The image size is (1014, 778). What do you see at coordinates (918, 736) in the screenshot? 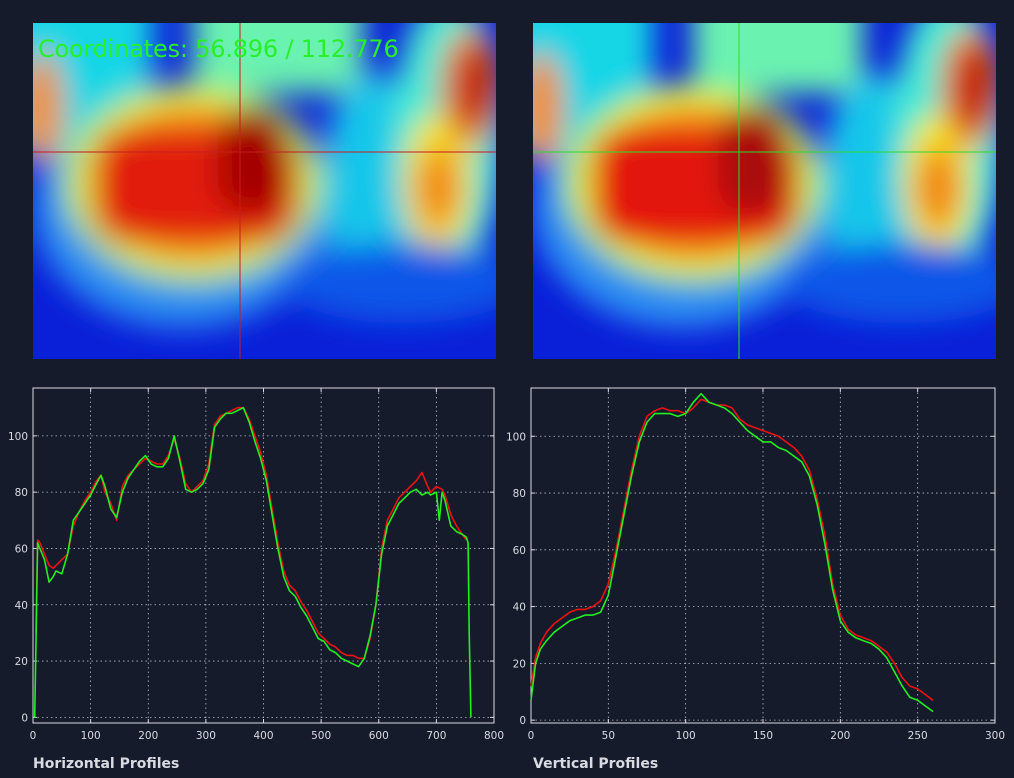
I see `vertical-profiles-x-tick-label: 250` at bounding box center [918, 736].